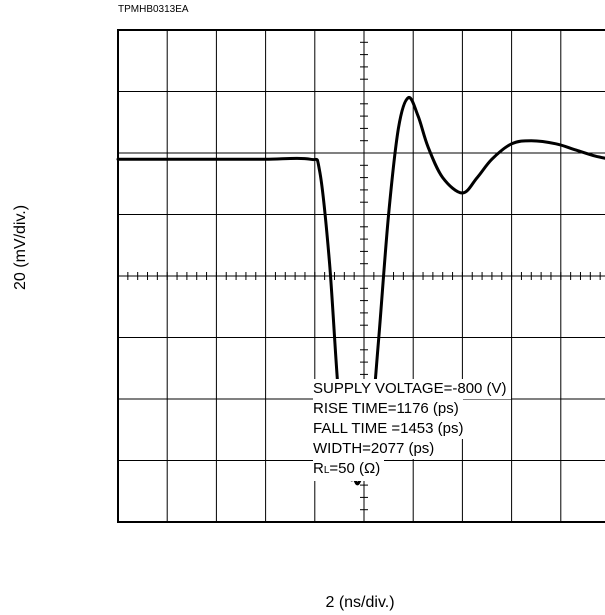 This screenshot has height=615, width=605. Describe the element at coordinates (390, 429) in the screenshot. I see `annotation-fall-time: FALL TIME =1453 (ps)` at that location.